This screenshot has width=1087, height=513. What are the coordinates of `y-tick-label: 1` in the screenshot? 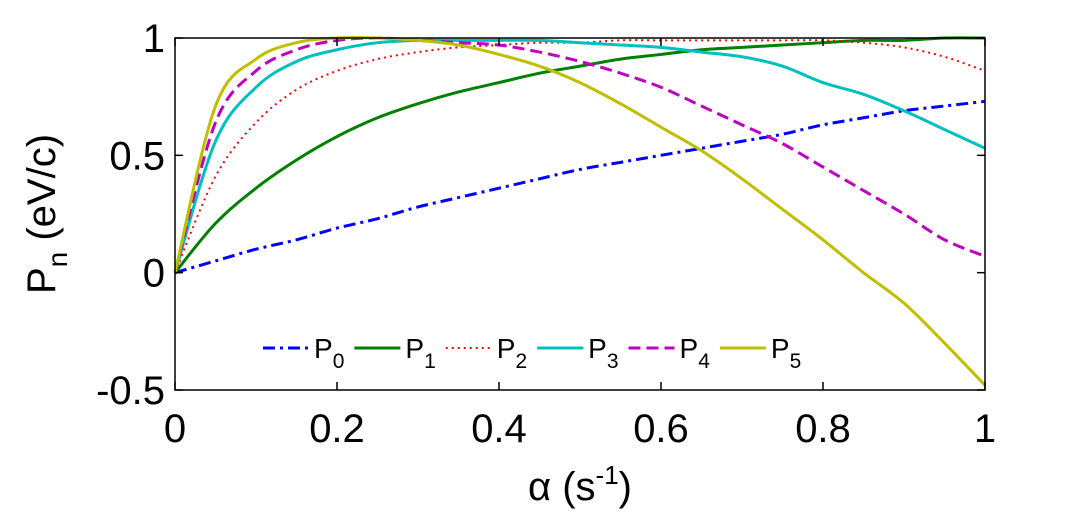 It's located at (154, 39).